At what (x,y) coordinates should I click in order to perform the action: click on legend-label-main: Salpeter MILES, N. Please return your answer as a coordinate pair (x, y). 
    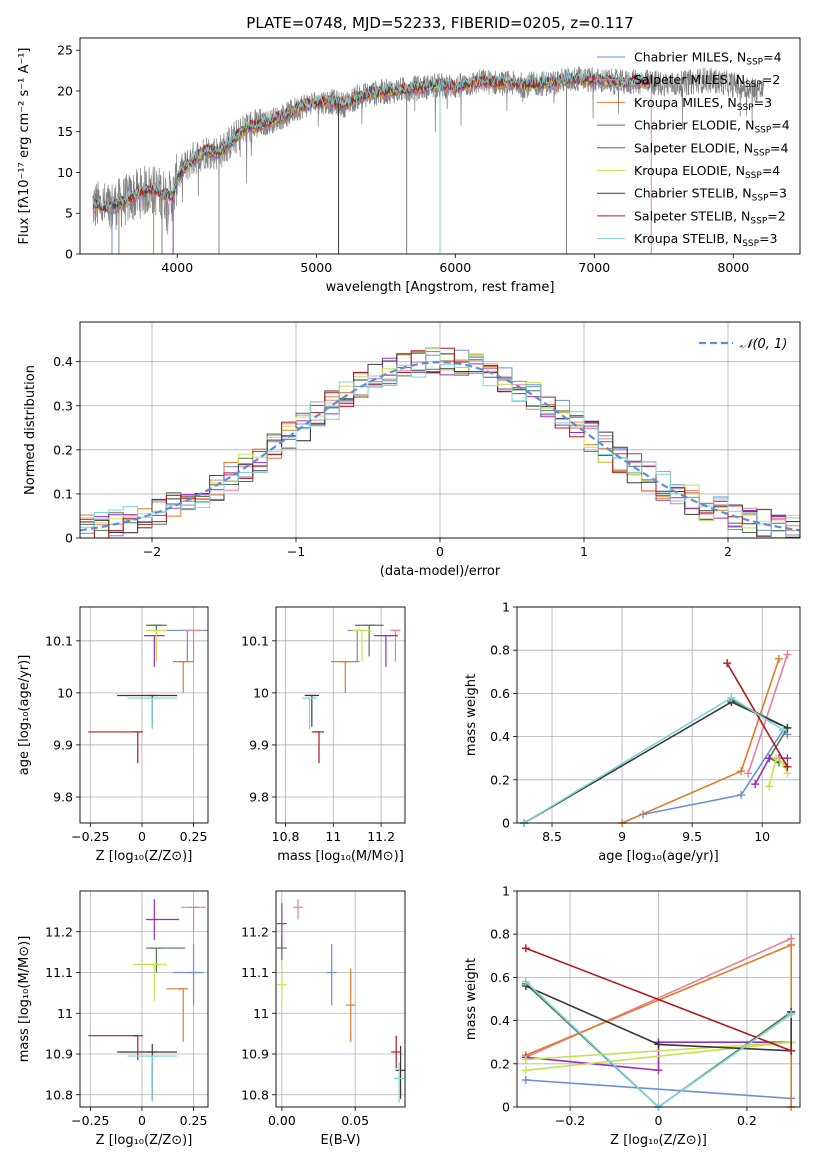
    Looking at the image, I should click on (689, 79).